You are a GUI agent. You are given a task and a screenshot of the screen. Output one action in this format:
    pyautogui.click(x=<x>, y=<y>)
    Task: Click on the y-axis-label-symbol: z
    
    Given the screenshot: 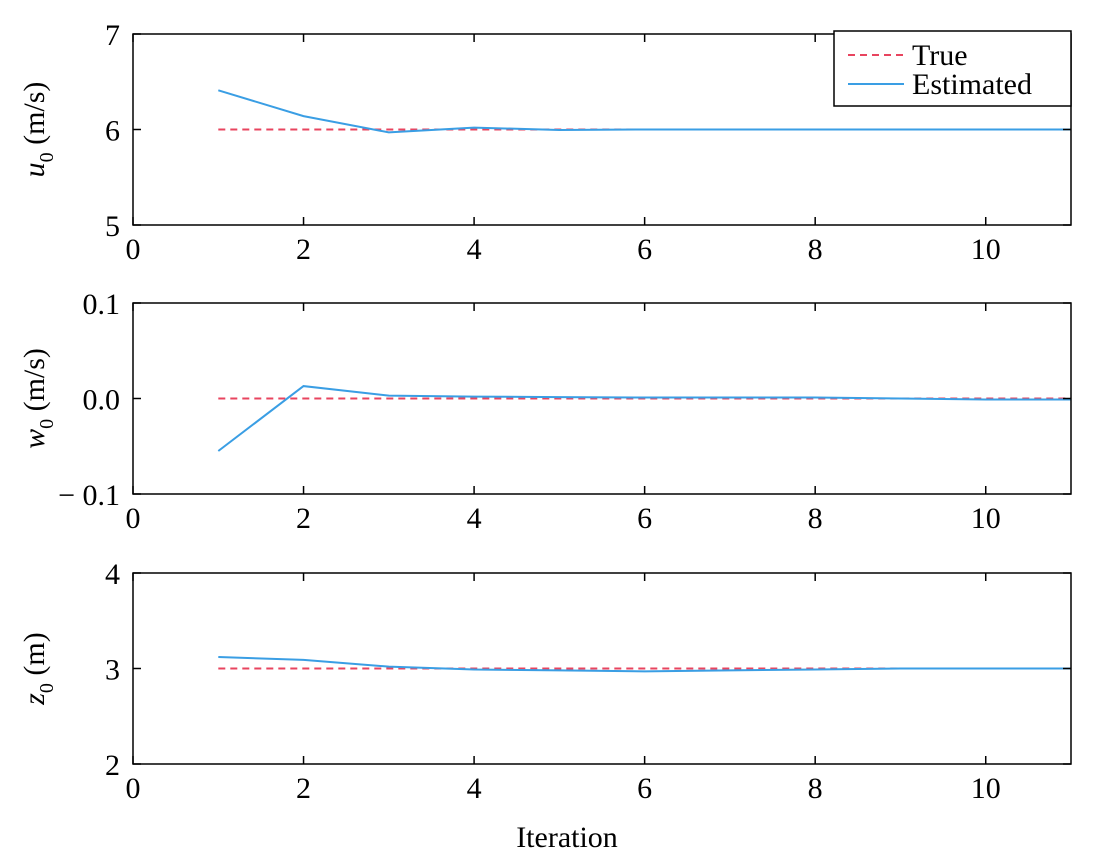 What is the action you would take?
    pyautogui.click(x=34, y=699)
    